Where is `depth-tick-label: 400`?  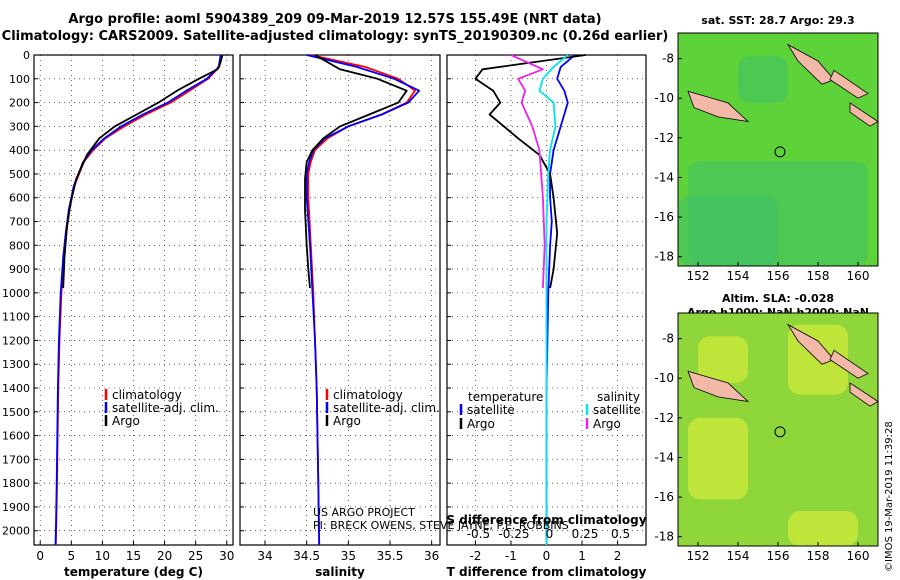
depth-tick-label: 400 is located at coordinates (19, 150).